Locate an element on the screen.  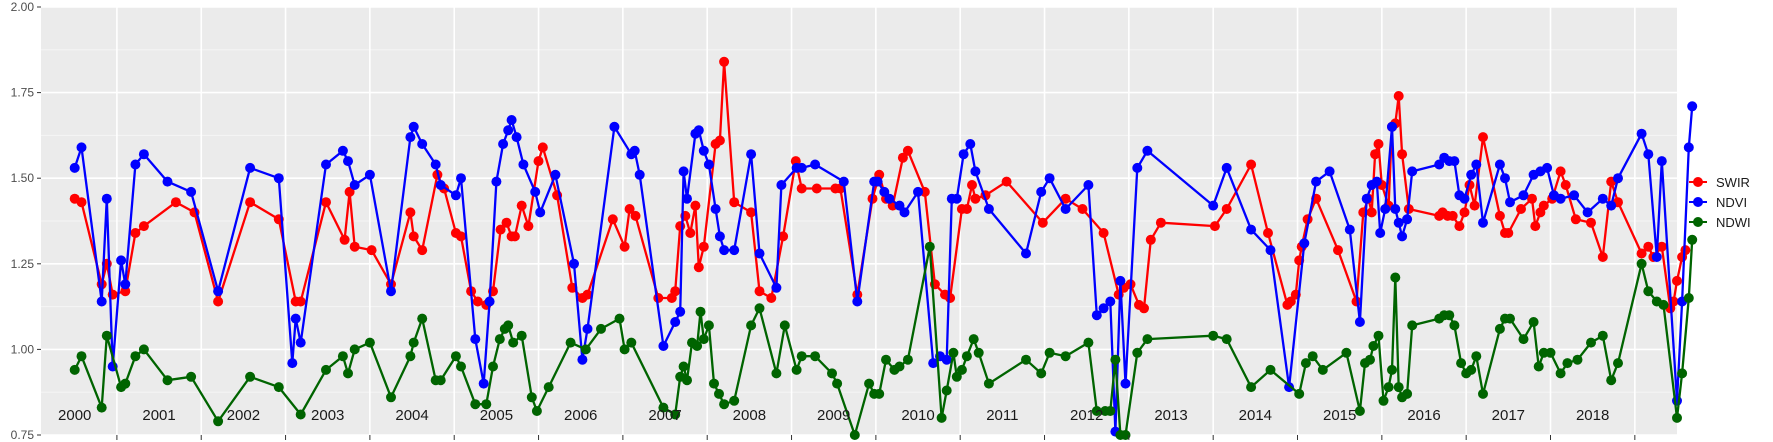
legend-key-point is located at coordinates (1698, 222).